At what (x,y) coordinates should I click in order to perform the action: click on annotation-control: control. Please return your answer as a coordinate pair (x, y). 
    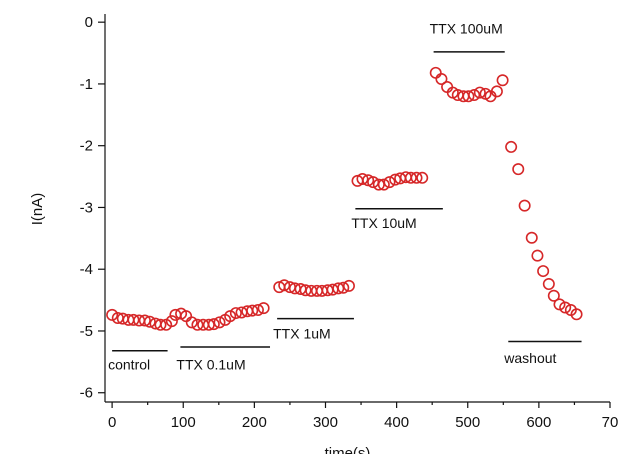
    Looking at the image, I should click on (138, 360).